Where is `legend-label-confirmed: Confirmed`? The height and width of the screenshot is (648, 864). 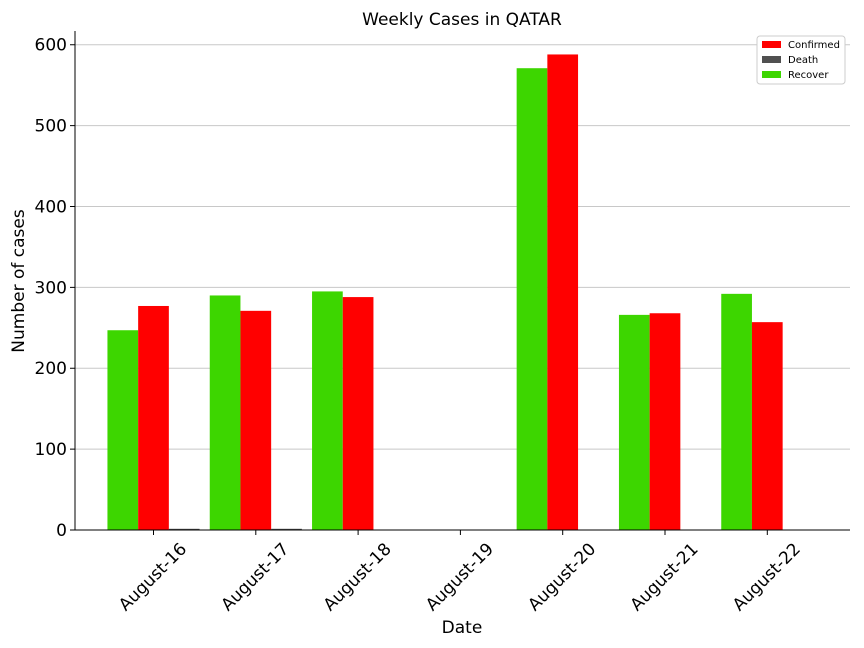
legend-label-confirmed: Confirmed is located at coordinates (814, 45).